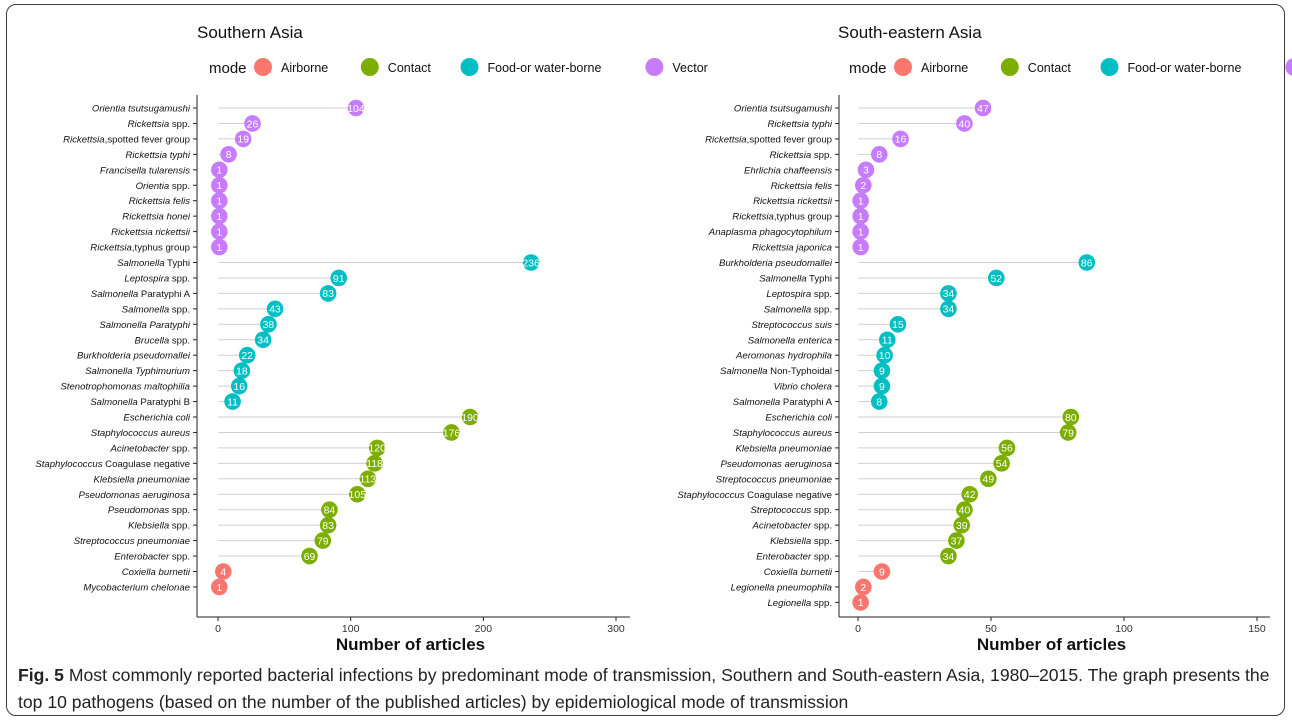 Image resolution: width=1292 pixels, height=722 pixels. Describe the element at coordinates (156, 217) in the screenshot. I see `y-tick-label: Rickettsia honei` at that location.